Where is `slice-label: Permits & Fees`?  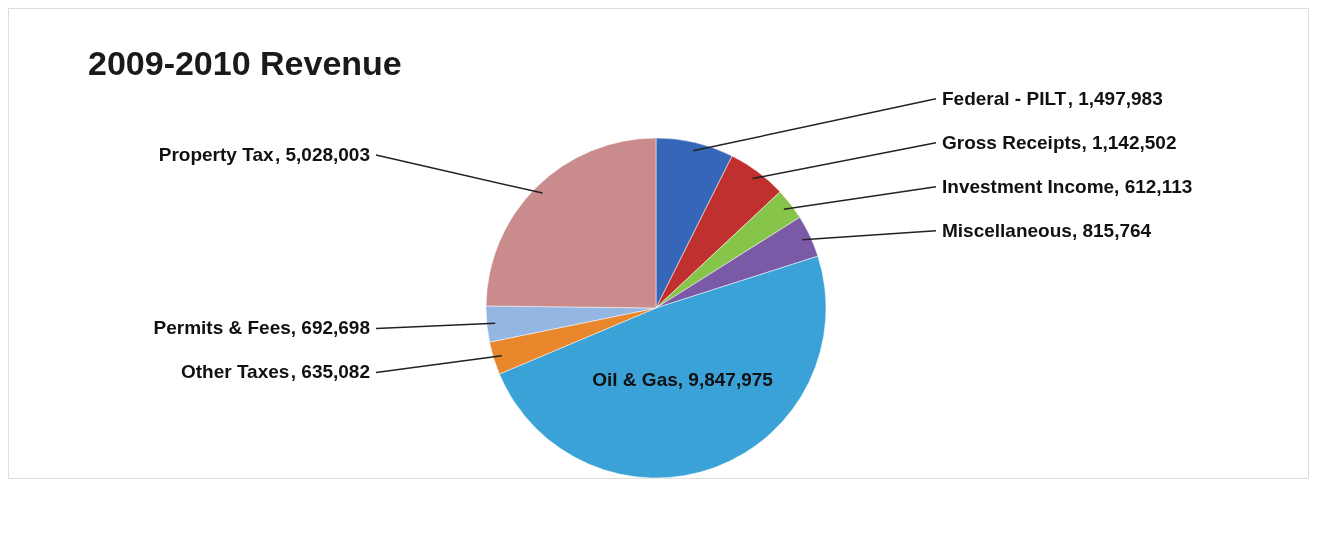 slice-label: Permits & Fees is located at coordinates (222, 328).